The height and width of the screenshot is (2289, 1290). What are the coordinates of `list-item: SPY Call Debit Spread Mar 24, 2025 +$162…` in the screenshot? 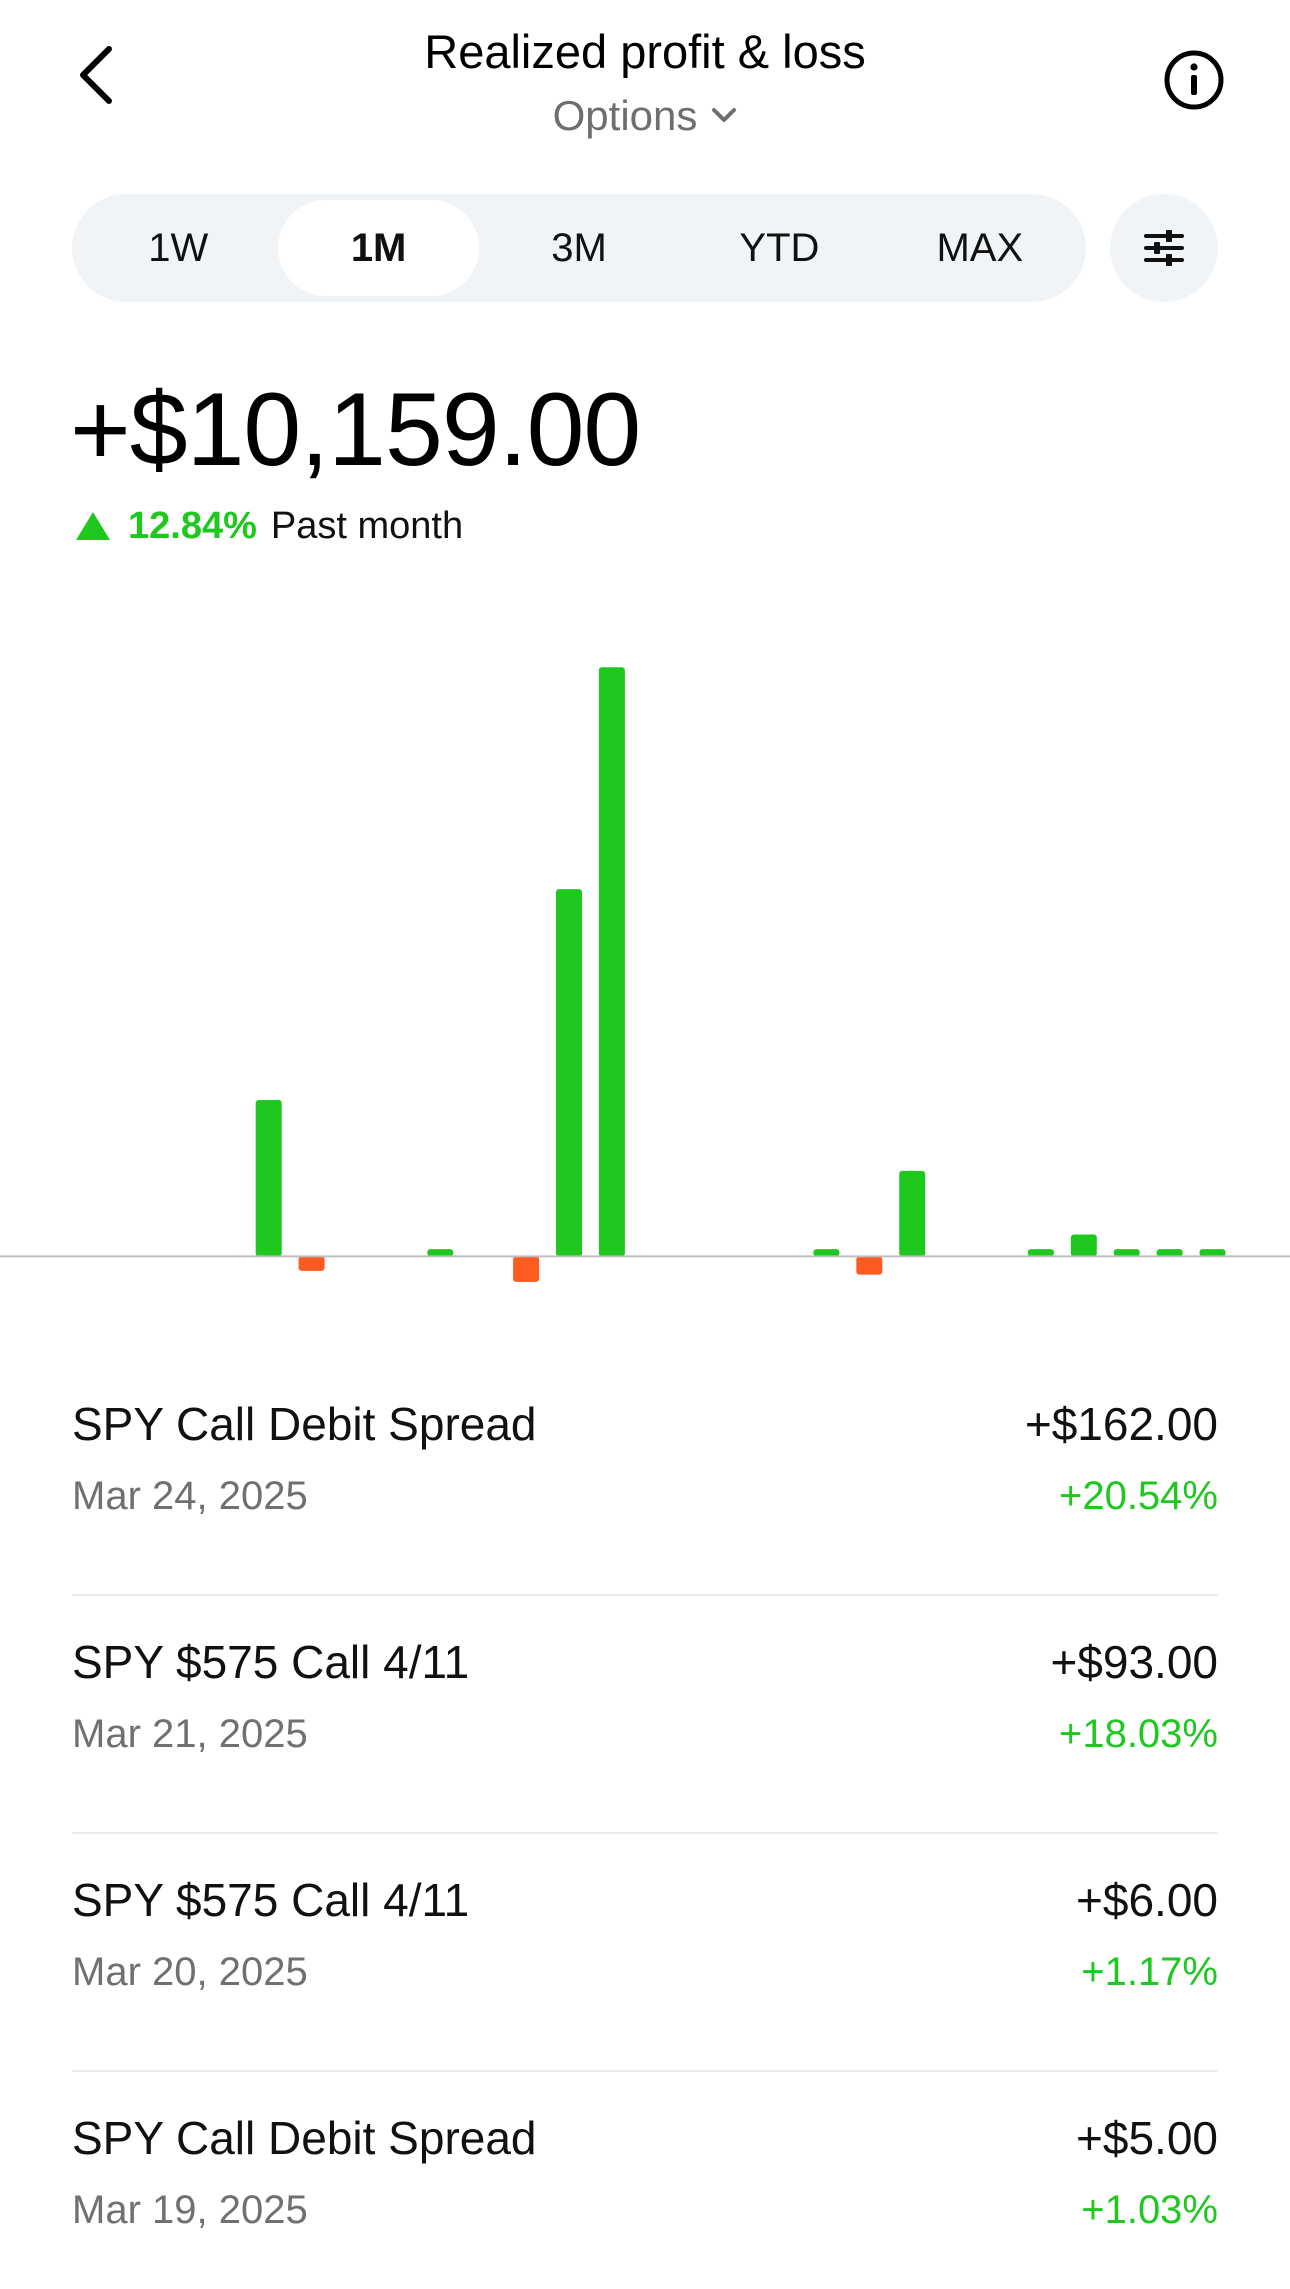 It's located at (645, 1477).